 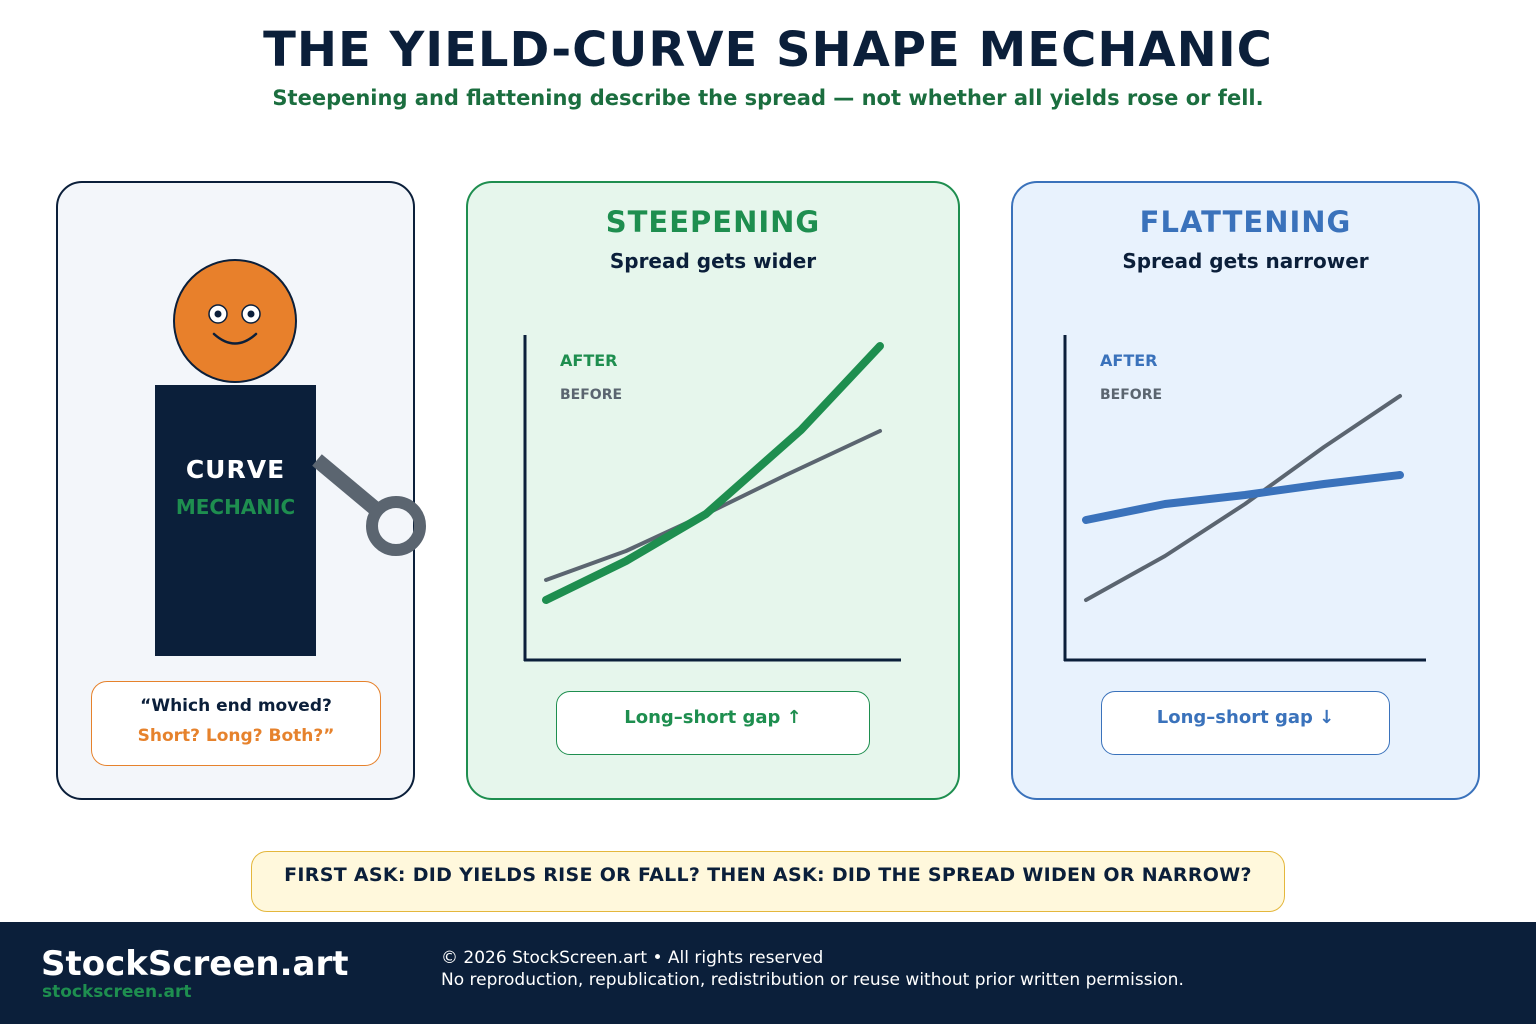 What do you see at coordinates (1245, 723) in the screenshot?
I see `flattening-gap-chip: Long–short gap ↓` at bounding box center [1245, 723].